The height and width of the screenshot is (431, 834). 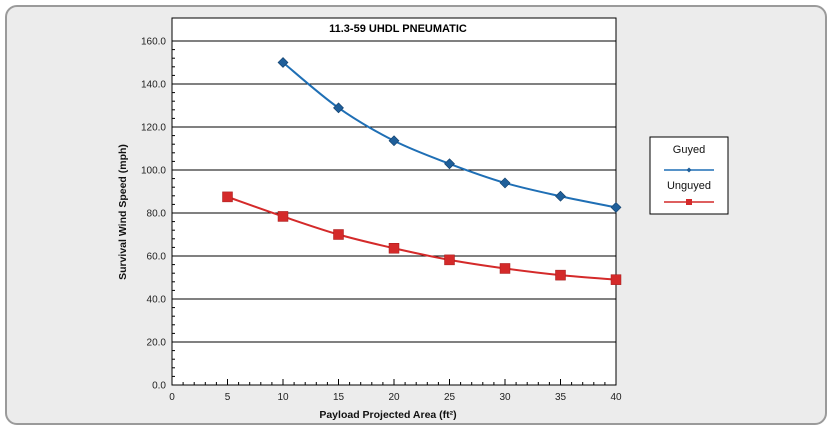 I want to click on x-tick-label: 20, so click(x=394, y=397).